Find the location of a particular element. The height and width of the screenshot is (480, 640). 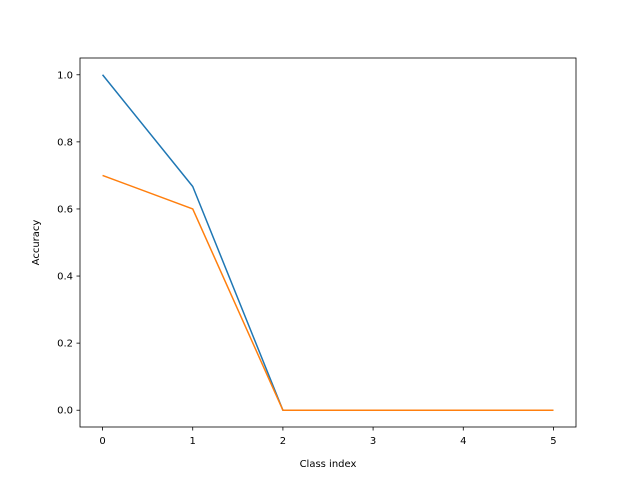

x-axis-label: Class index is located at coordinates (328, 464).